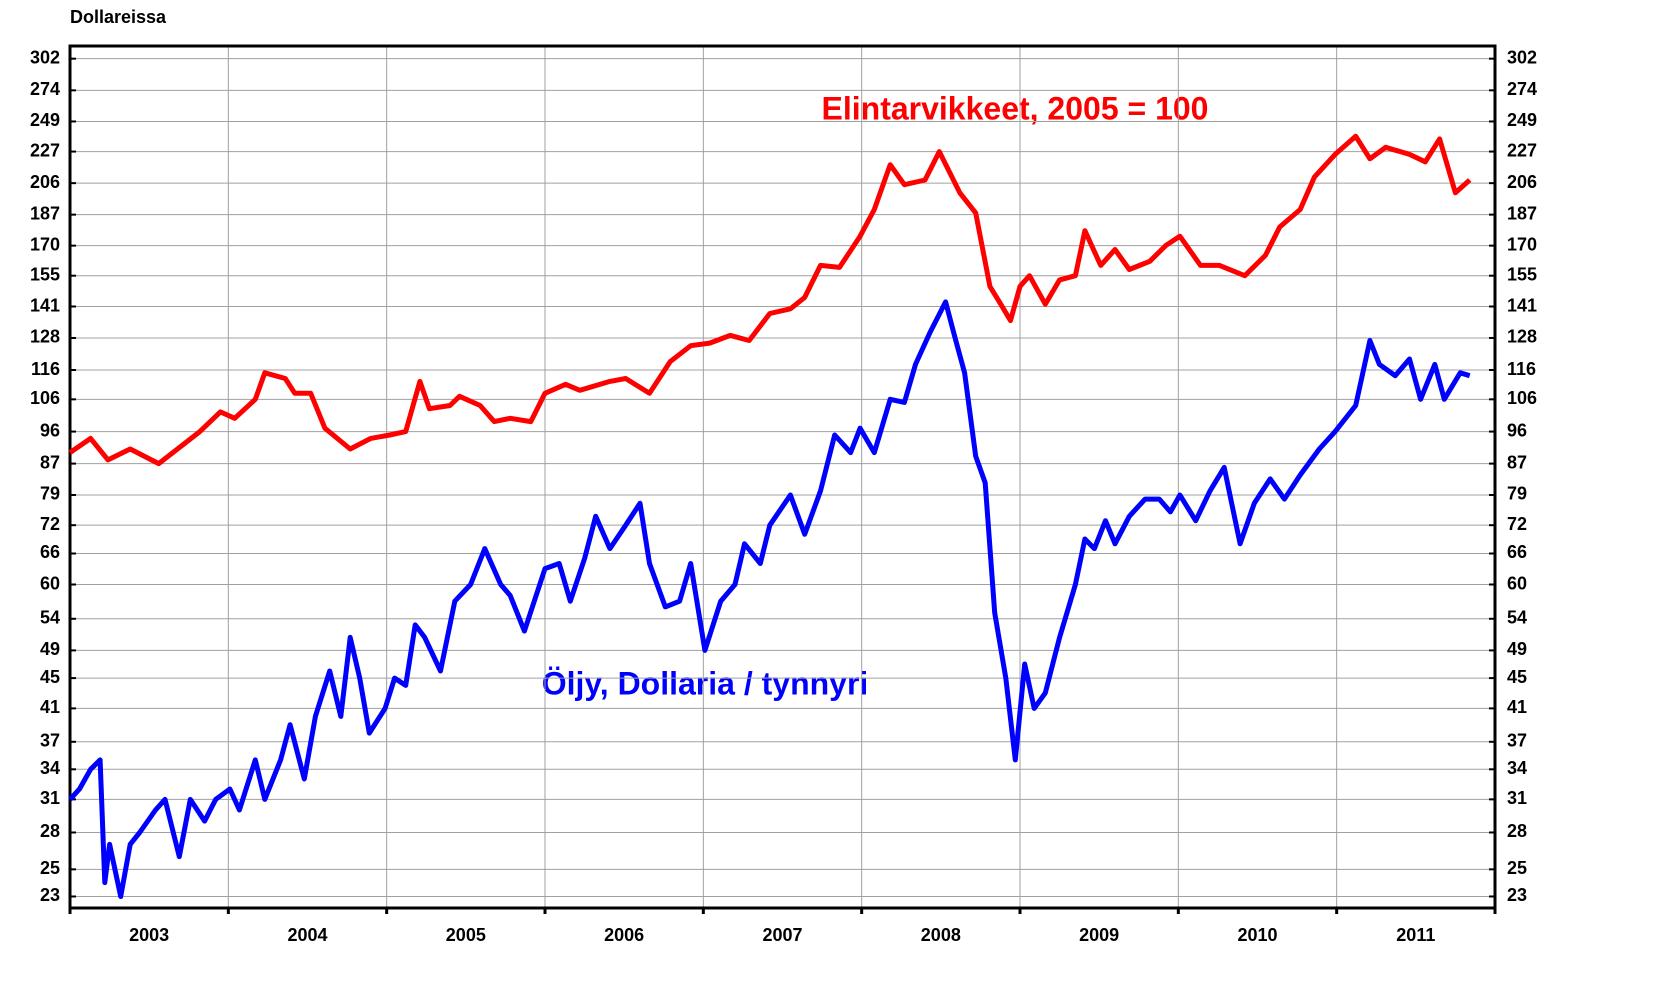  What do you see at coordinates (45, 244) in the screenshot?
I see `y-tick-label: 170` at bounding box center [45, 244].